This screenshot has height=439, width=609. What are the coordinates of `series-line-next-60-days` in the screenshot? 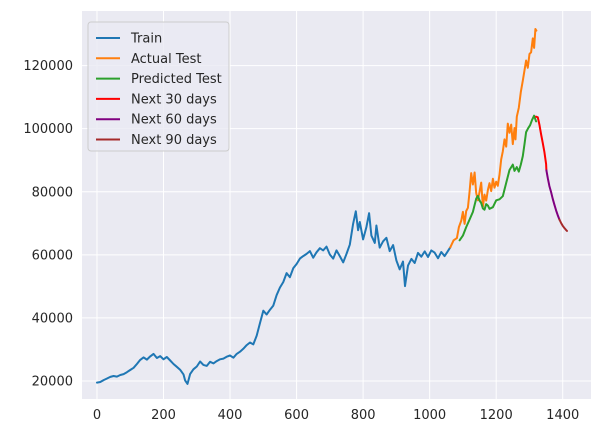 It's located at (553, 195).